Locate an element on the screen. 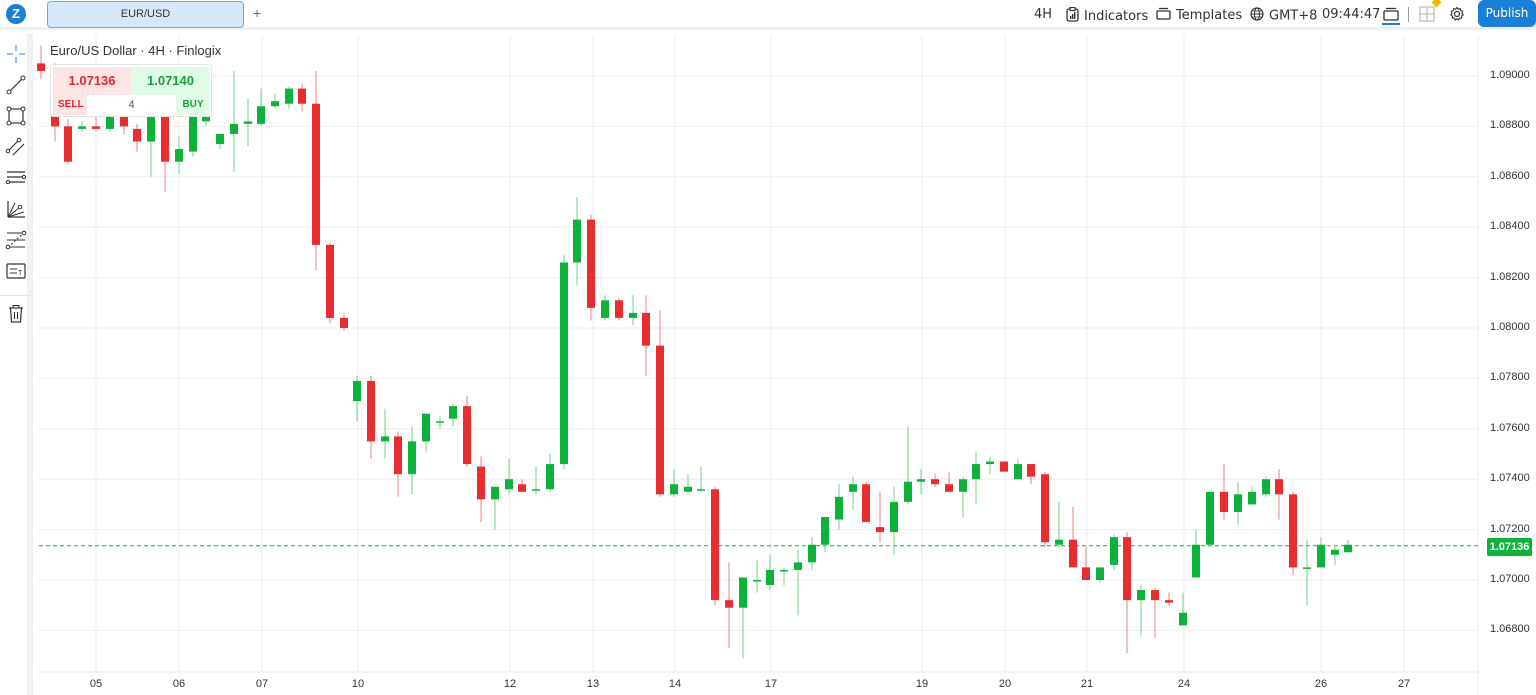 Image resolution: width=1536 pixels, height=695 pixels. timezone-button: GMT+8 is located at coordinates (1283, 16).